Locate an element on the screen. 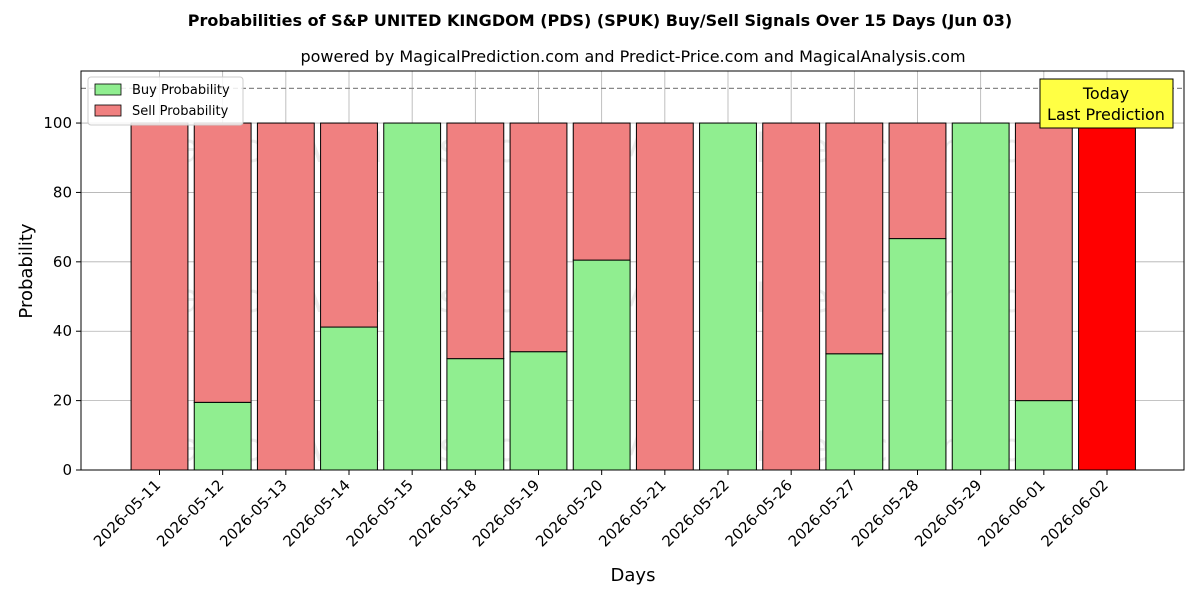 The image size is (1200, 600). x-tick-label: 2026-05-20 is located at coordinates (569, 513).